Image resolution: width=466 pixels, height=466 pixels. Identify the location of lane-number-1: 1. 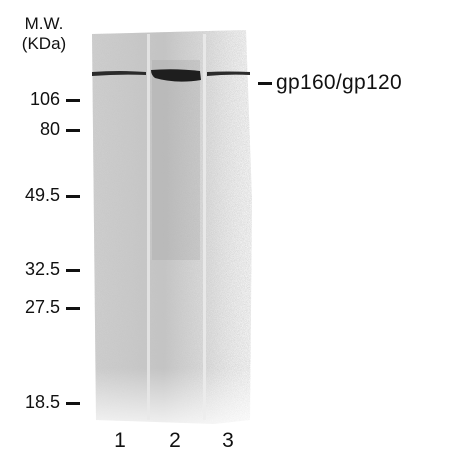
(120, 440).